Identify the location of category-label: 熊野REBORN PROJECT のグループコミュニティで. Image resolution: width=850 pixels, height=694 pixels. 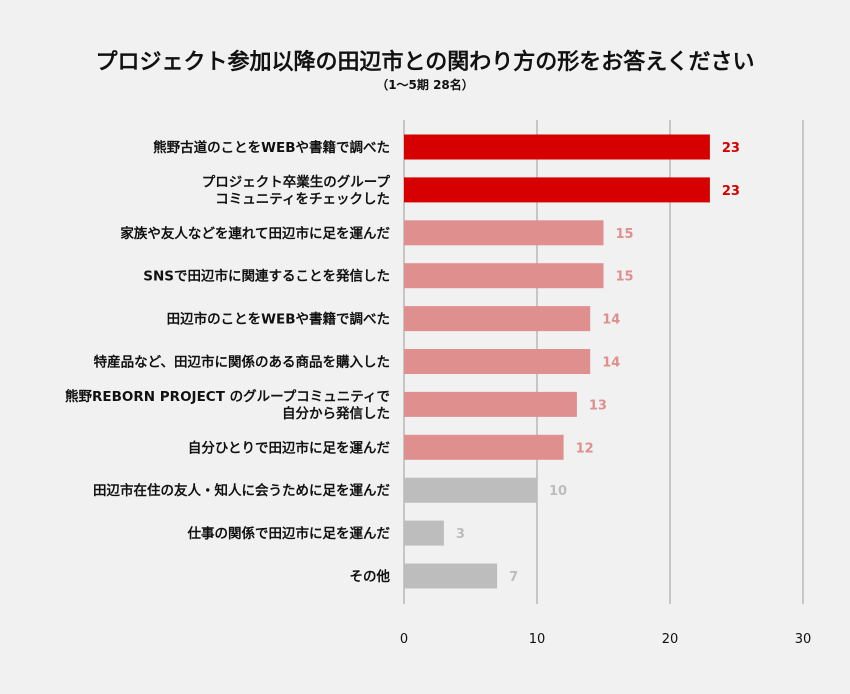
(227, 396).